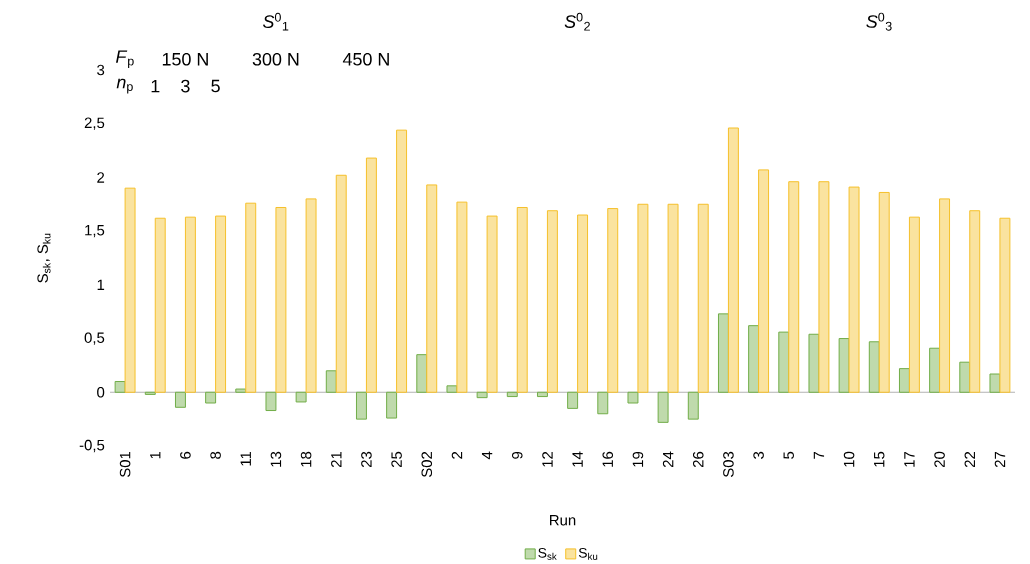 The image size is (1030, 564). What do you see at coordinates (879, 21) in the screenshot?
I see `text: S$^{0}$3` at bounding box center [879, 21].